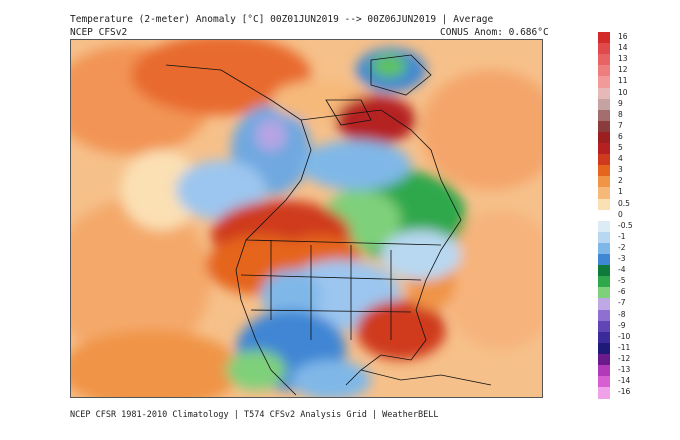  What do you see at coordinates (623, 70) in the screenshot?
I see `scale-label: 12` at bounding box center [623, 70].